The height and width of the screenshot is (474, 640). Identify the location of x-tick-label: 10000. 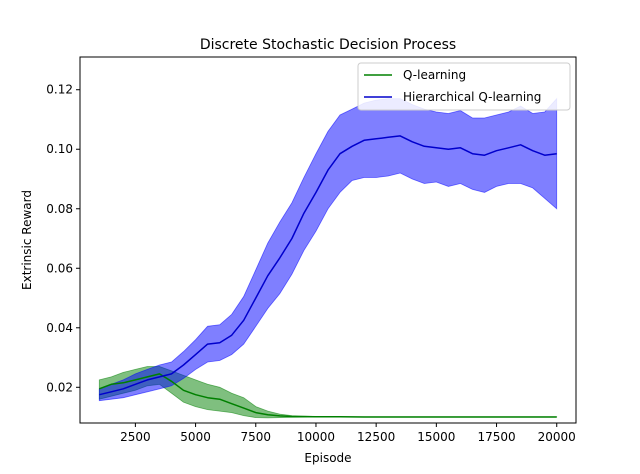
(316, 437).